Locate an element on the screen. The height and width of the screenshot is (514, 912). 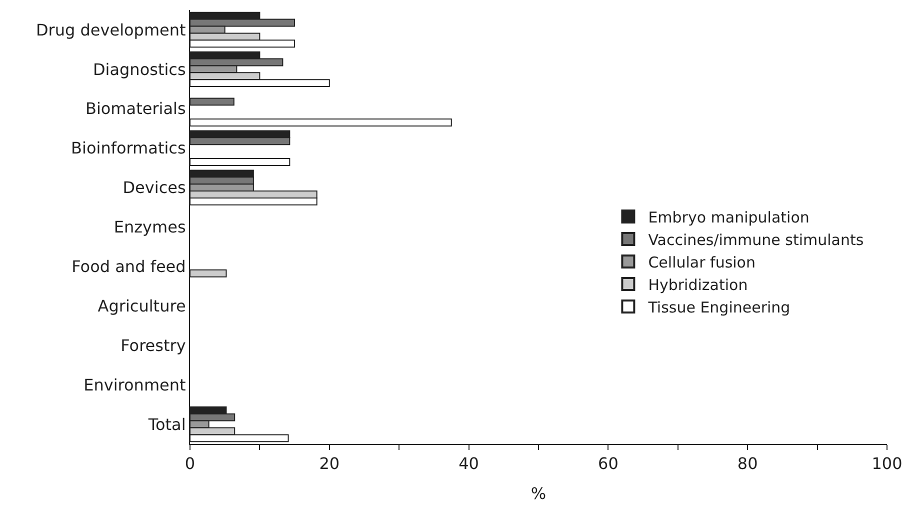
y-tick-label: Forestry is located at coordinates (153, 345).